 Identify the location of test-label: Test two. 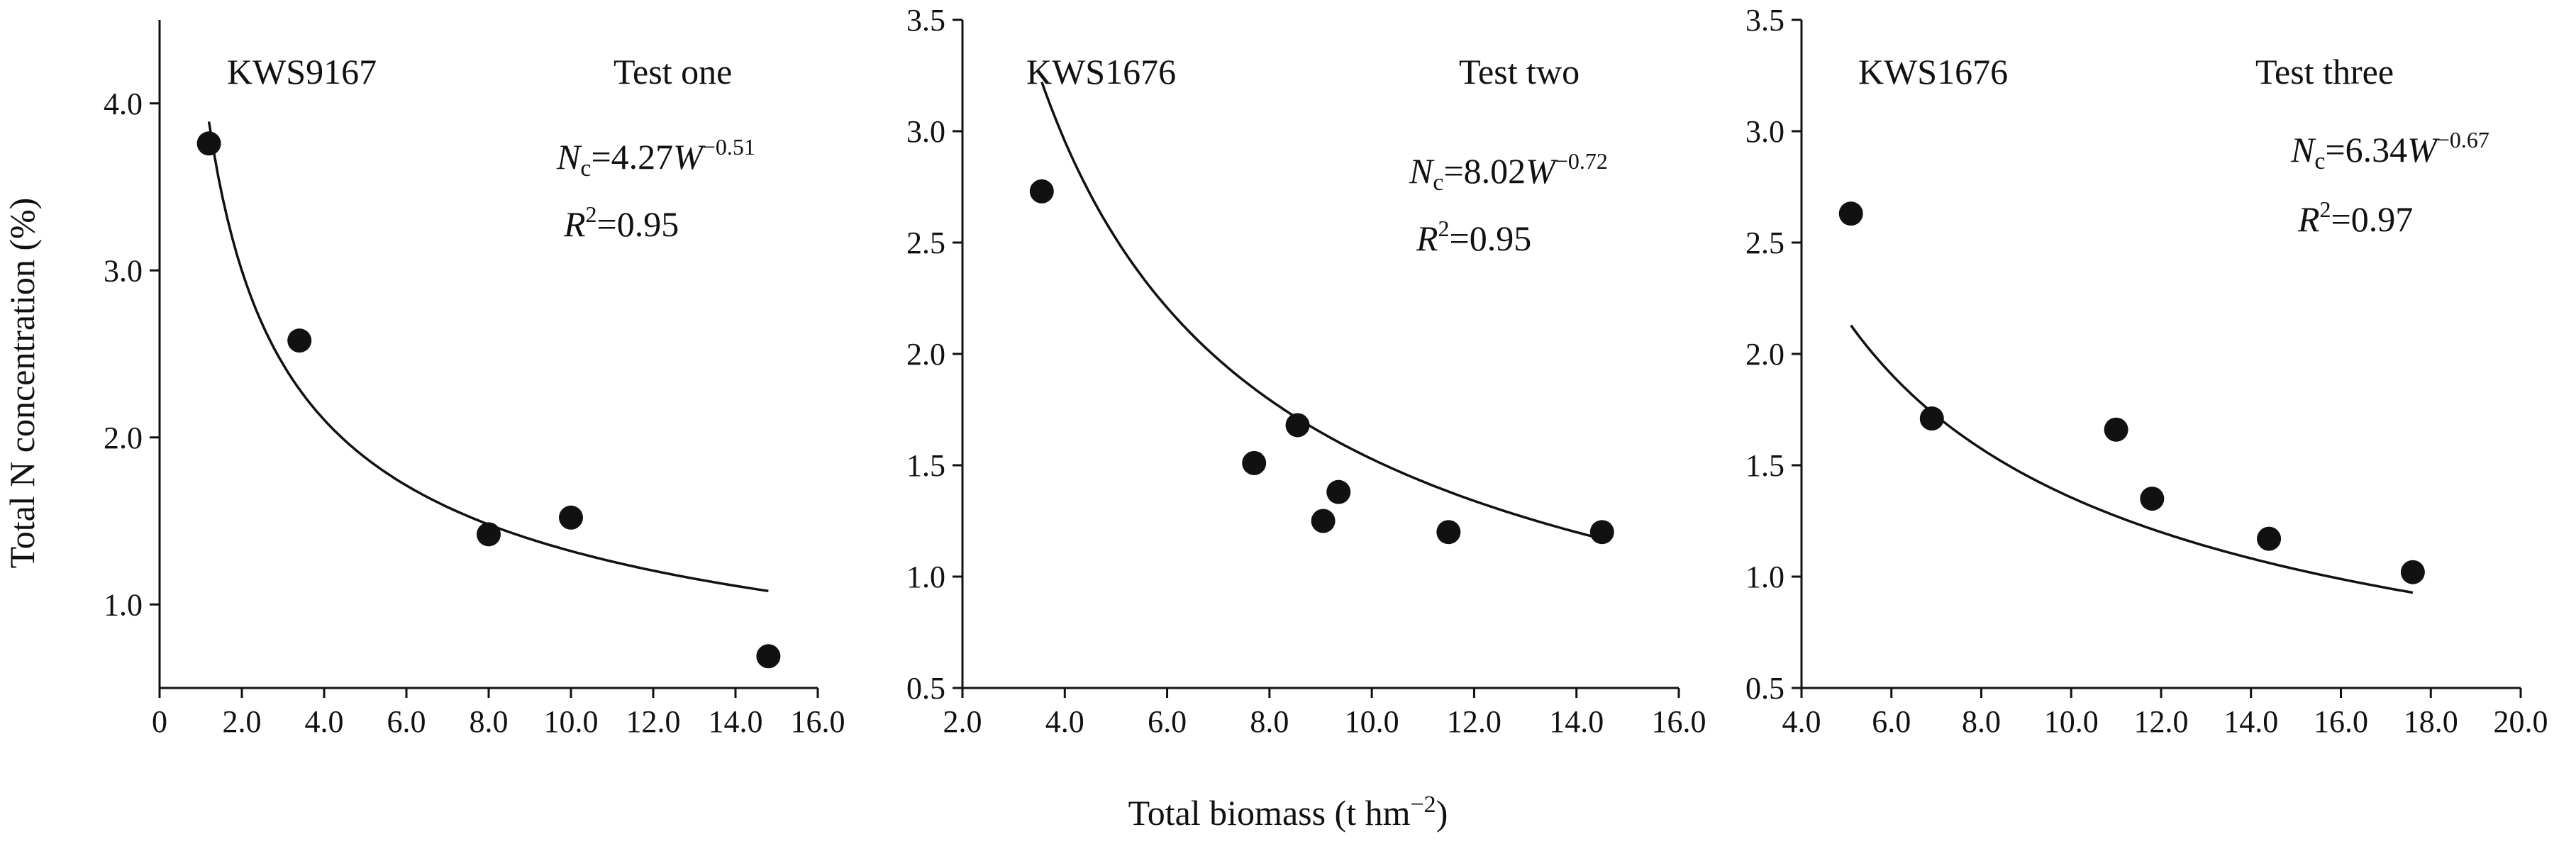
(1519, 72).